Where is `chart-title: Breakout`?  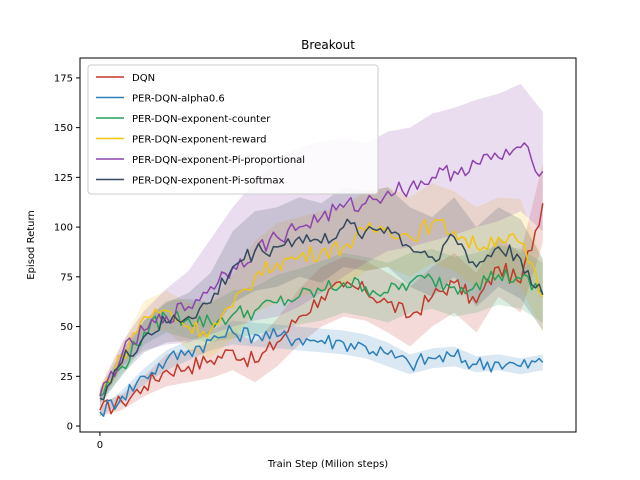 chart-title: Breakout is located at coordinates (328, 45).